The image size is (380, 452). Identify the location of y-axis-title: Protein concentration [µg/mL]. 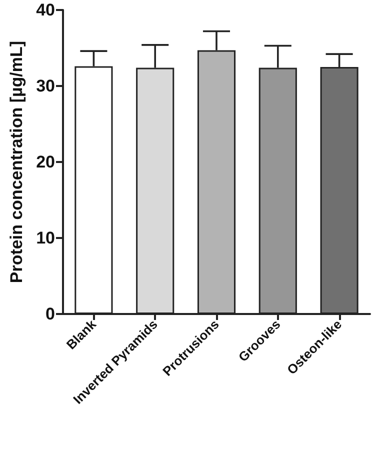
(16, 162).